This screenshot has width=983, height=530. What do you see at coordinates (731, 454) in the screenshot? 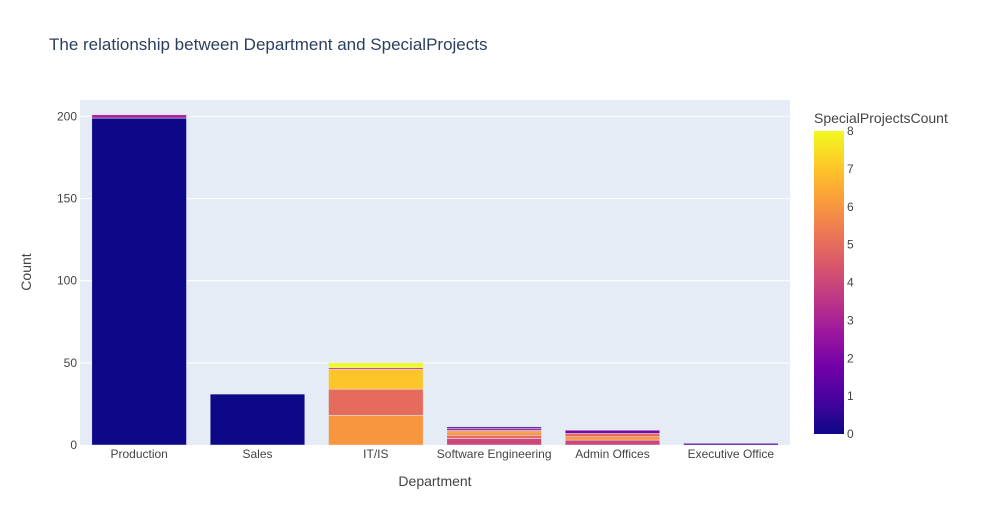
I see `x-tick-label: Executive Office` at bounding box center [731, 454].